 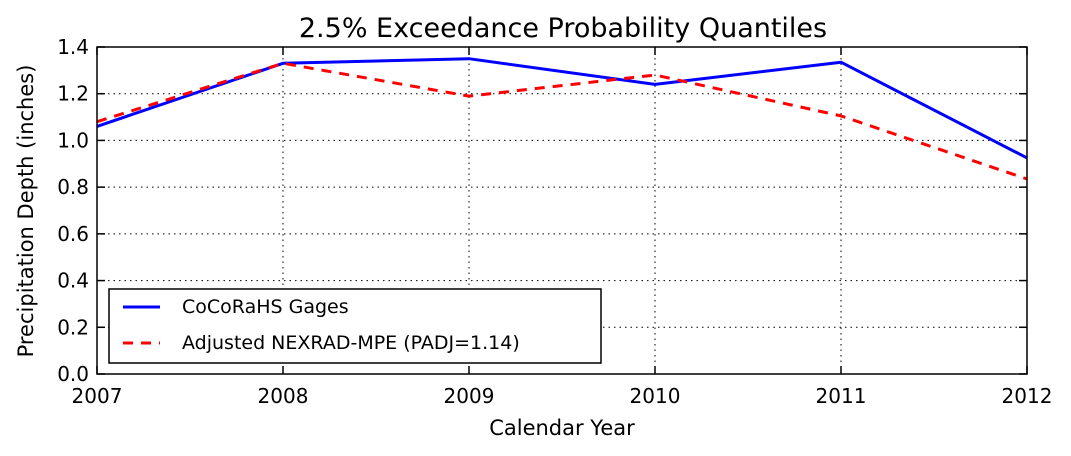 I want to click on legend-label-cocorahs: CoCoRaHS Gages, so click(x=265, y=307).